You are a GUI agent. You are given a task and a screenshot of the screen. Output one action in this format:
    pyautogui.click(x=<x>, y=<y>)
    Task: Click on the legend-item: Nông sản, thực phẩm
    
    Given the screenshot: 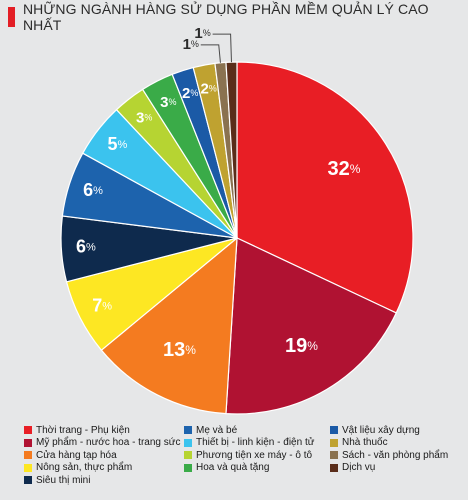 What is the action you would take?
    pyautogui.click(x=78, y=468)
    